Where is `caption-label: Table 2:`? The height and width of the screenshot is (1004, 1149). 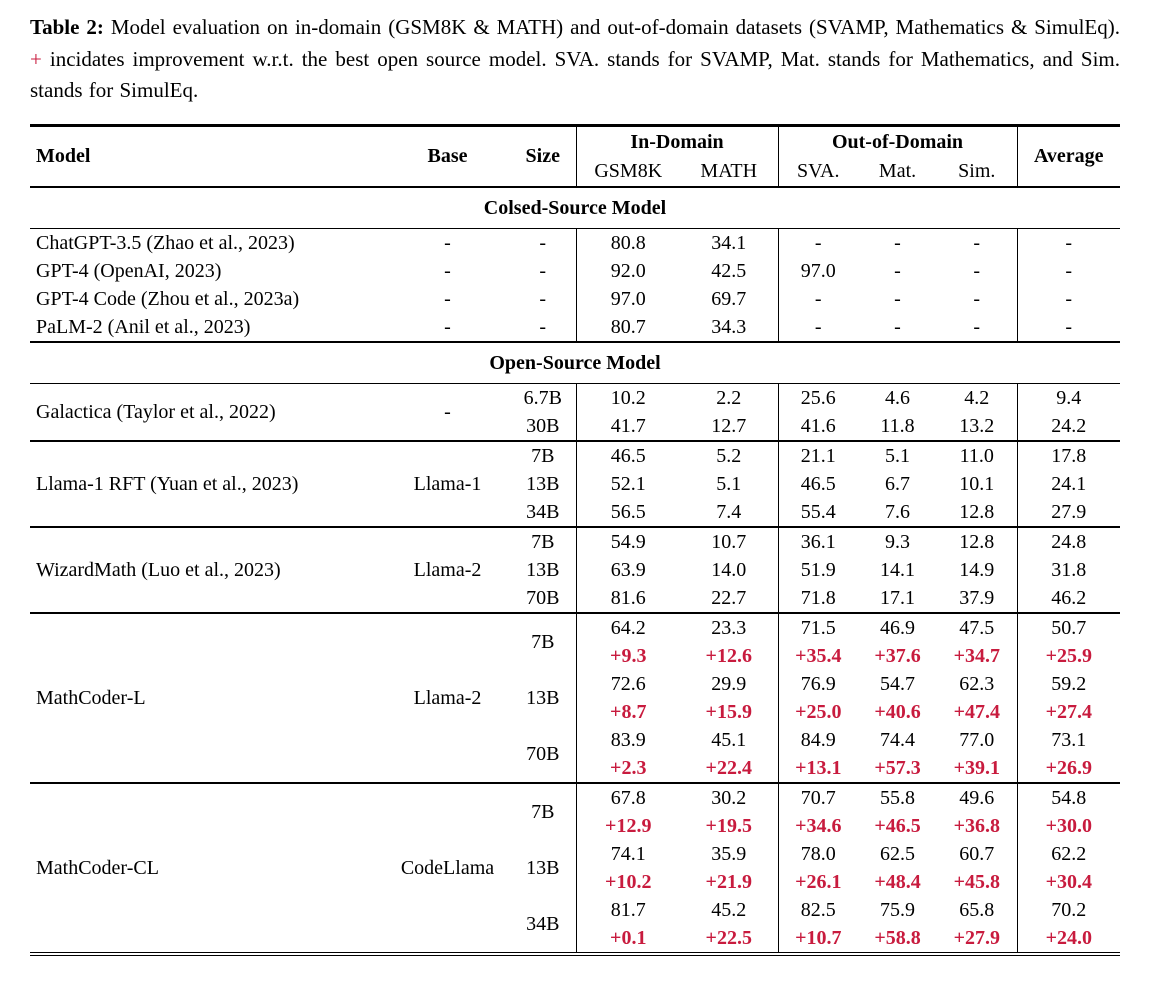 caption-label: Table 2: is located at coordinates (67, 27).